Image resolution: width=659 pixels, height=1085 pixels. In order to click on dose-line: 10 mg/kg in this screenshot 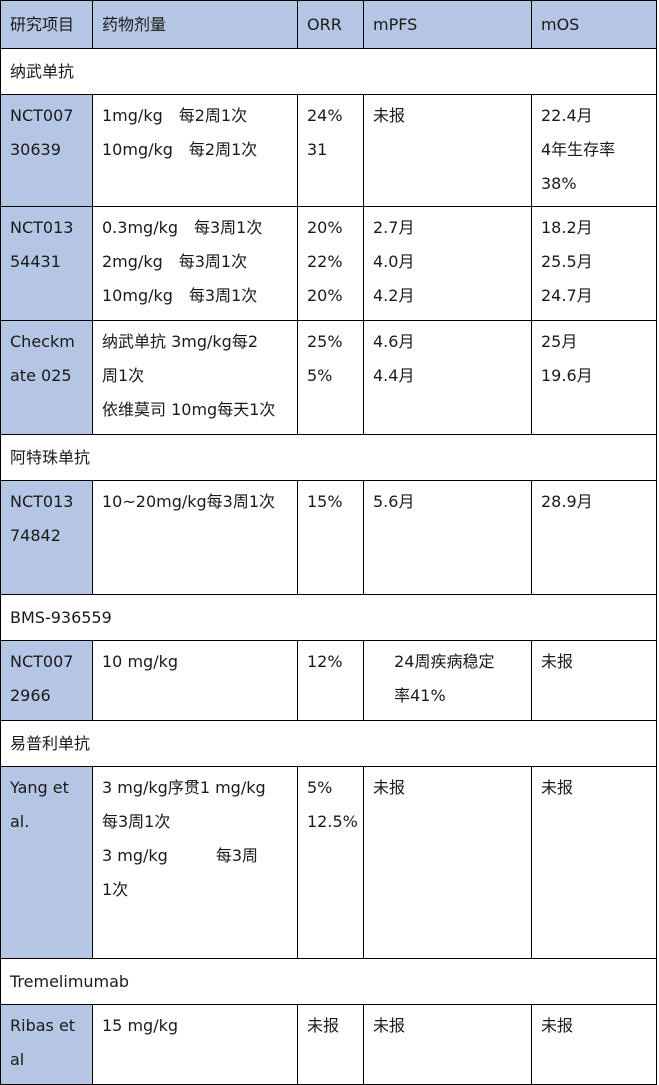, I will do `click(140, 661)`.